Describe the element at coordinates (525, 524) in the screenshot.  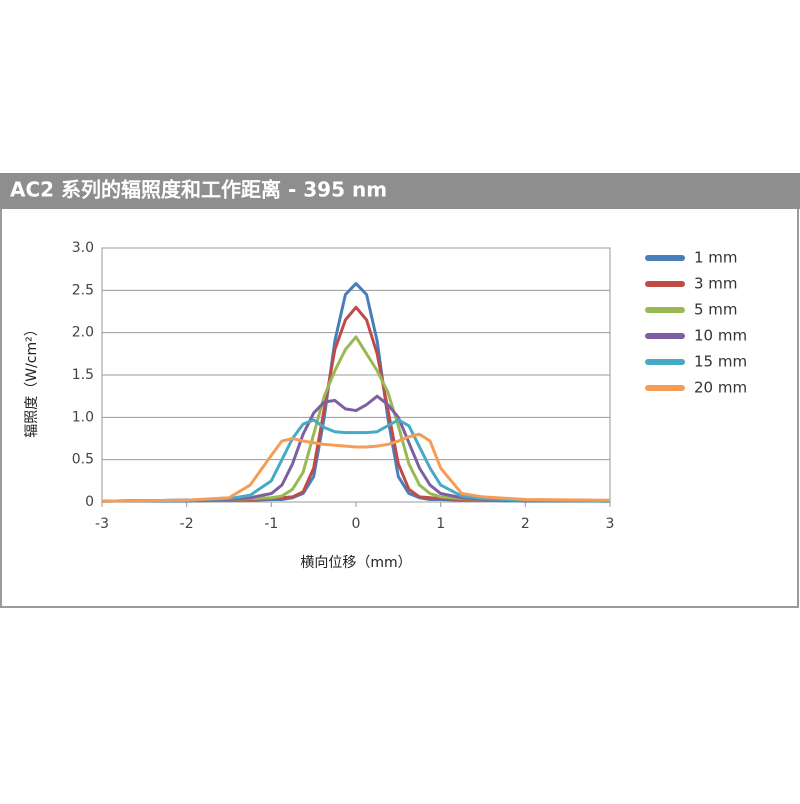
I see `x-tick-label: 2` at that location.